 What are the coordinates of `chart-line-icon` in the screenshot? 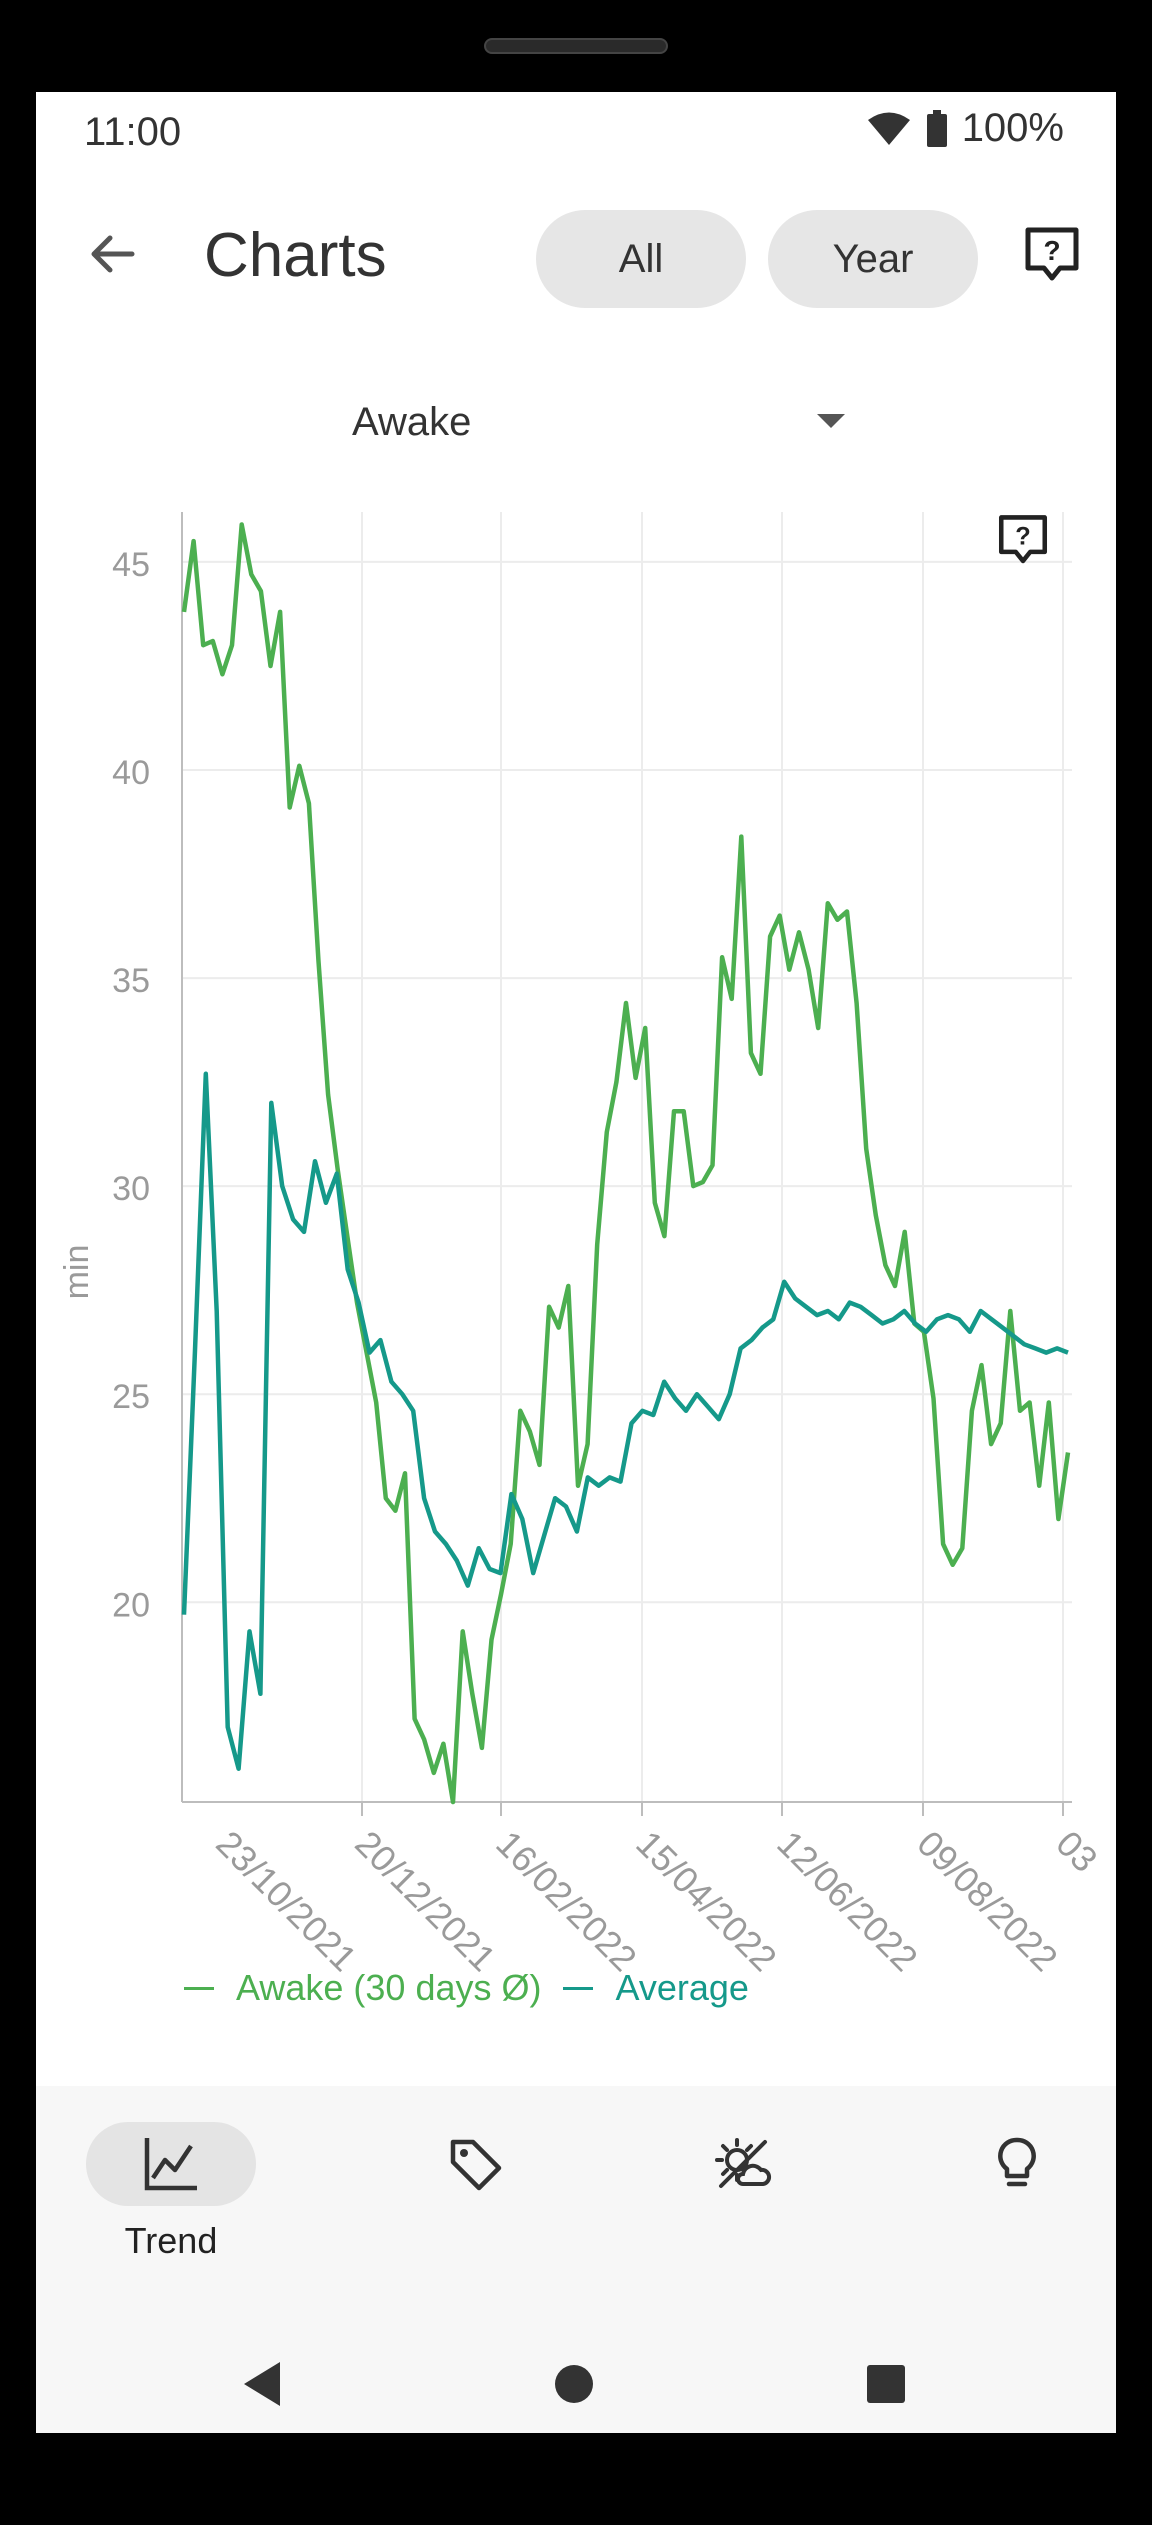 It's located at (170, 2164).